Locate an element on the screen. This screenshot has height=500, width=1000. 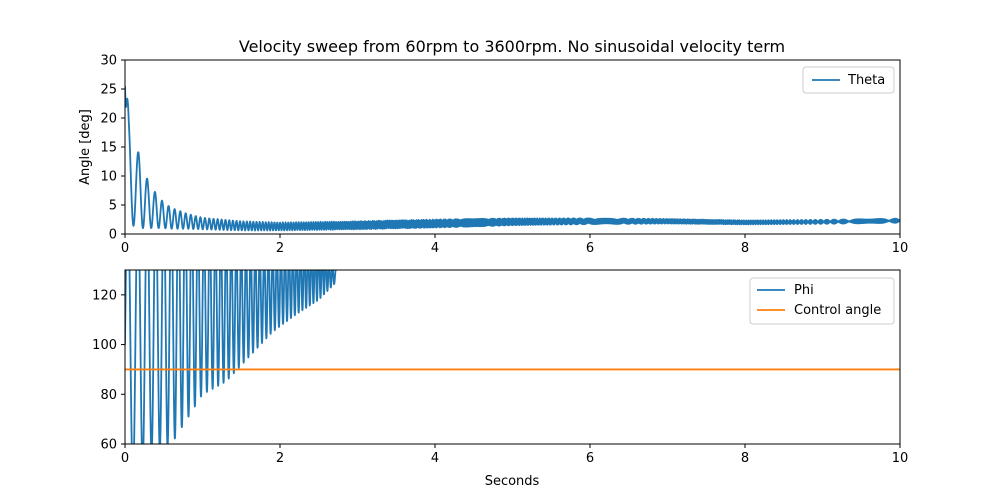
bottom-legend: Phi Control angle is located at coordinates (822, 301).